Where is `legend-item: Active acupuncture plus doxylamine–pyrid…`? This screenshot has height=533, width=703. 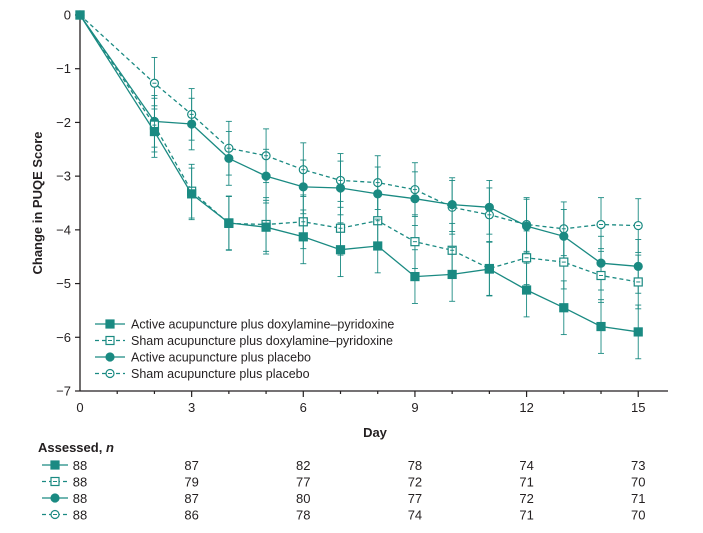 legend-item: Active acupuncture plus doxylamine–pyrid… is located at coordinates (244, 325).